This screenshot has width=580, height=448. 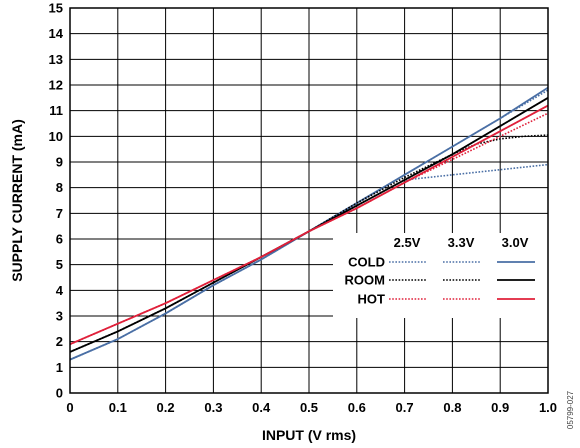 I want to click on legend-column-header: 2.5V, so click(x=407, y=242).